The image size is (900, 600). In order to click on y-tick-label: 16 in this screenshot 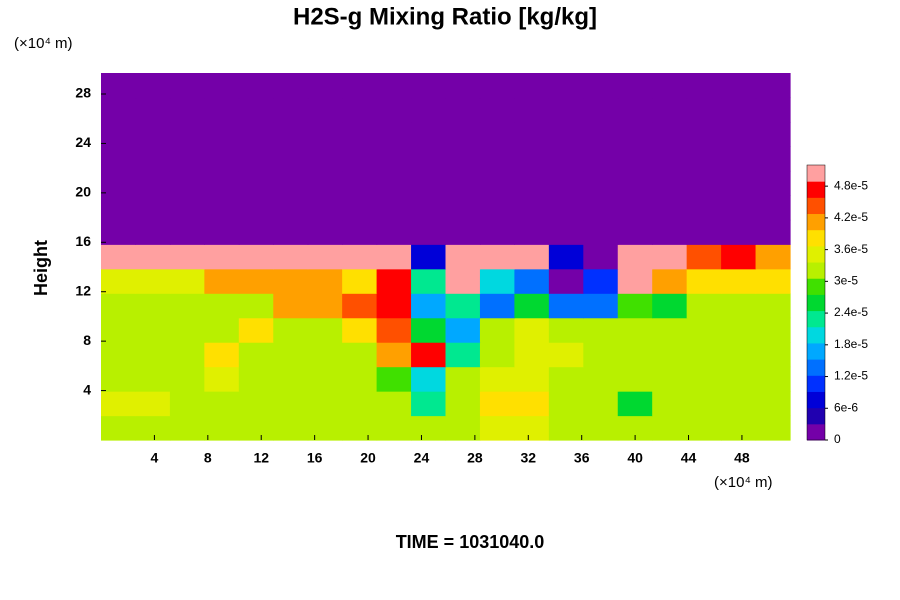, I will do `click(83, 241)`.